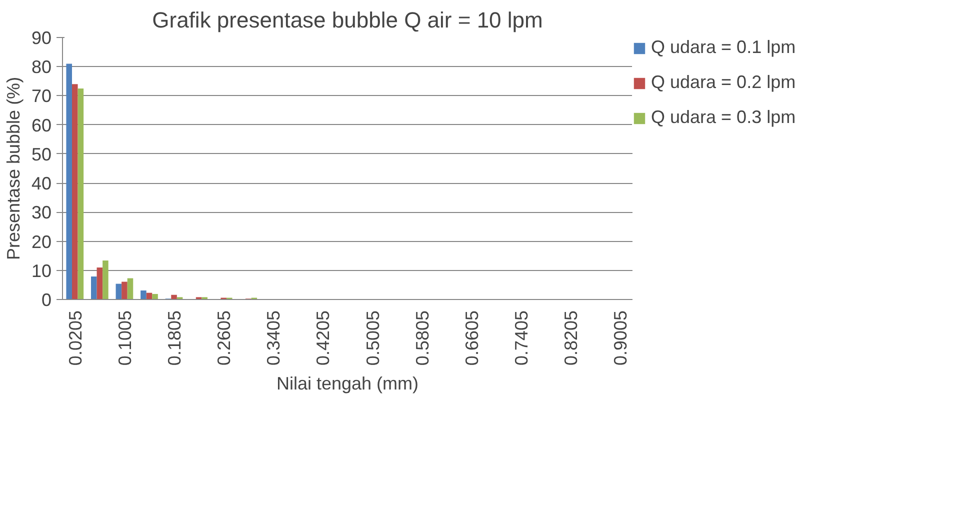 The height and width of the screenshot is (527, 969). Describe the element at coordinates (422, 338) in the screenshot. I see `x-tick-label: 0.5805` at that location.